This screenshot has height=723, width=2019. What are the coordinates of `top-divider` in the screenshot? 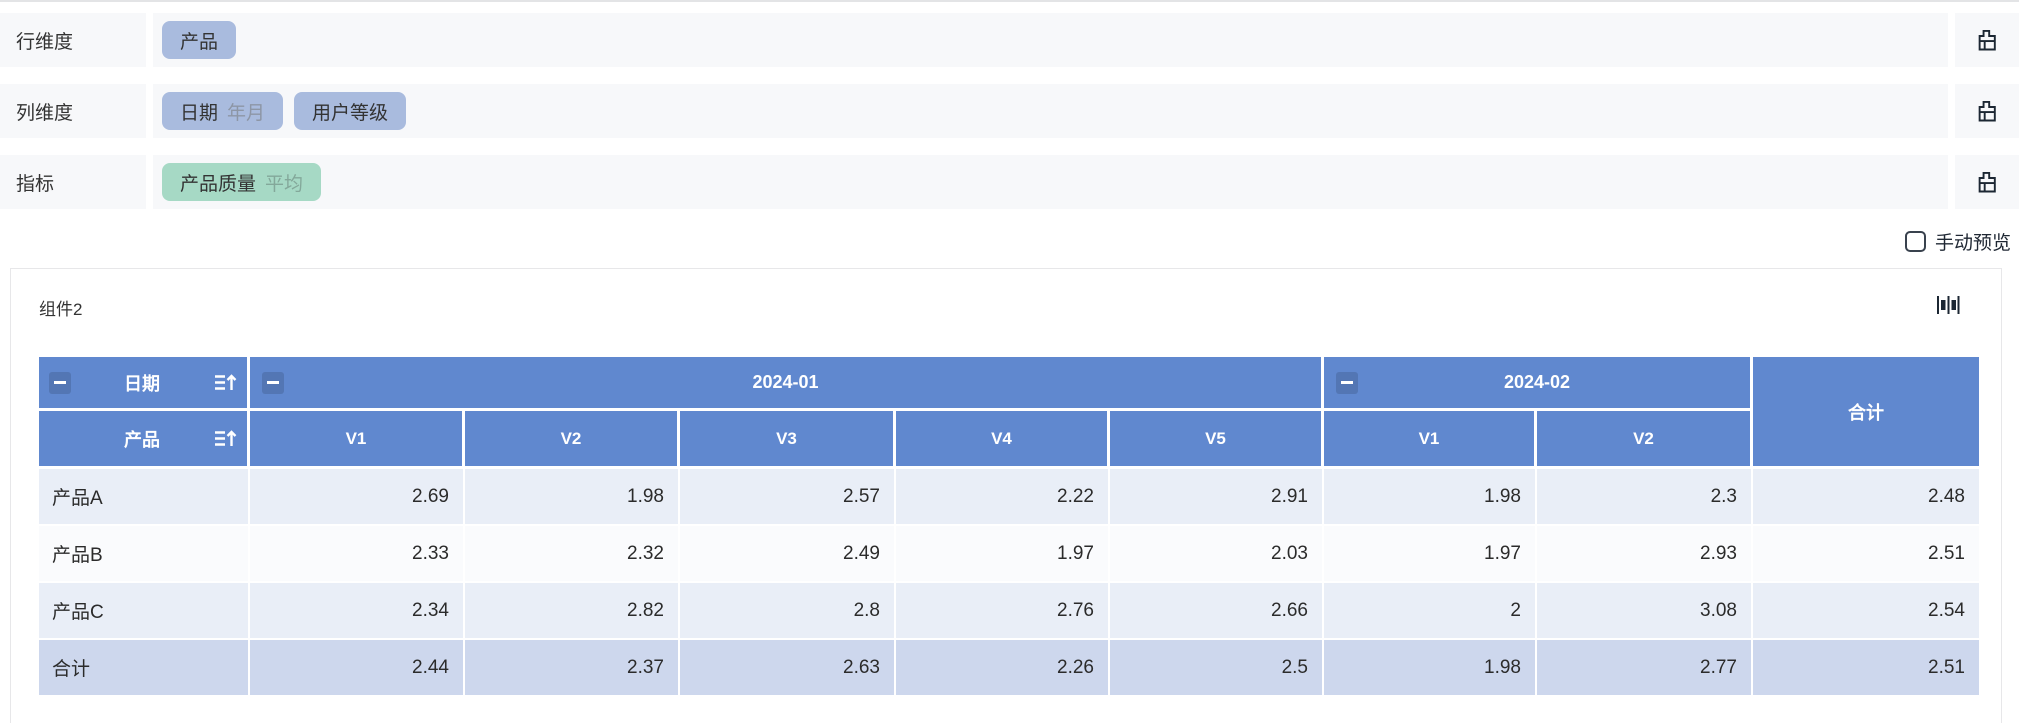 It's located at (1009, 1).